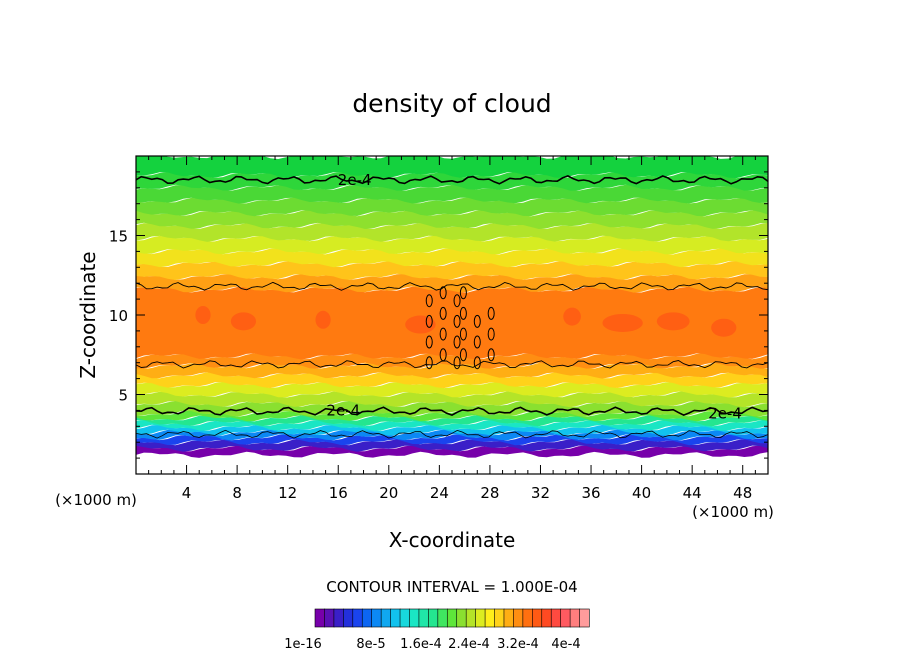 This screenshot has height=654, width=904. Describe the element at coordinates (437, 630) in the screenshot. I see `colorbar: 1e-16 8e-5 1.6e-4 2.4e-4 3.2e-4 4e-4` at that location.